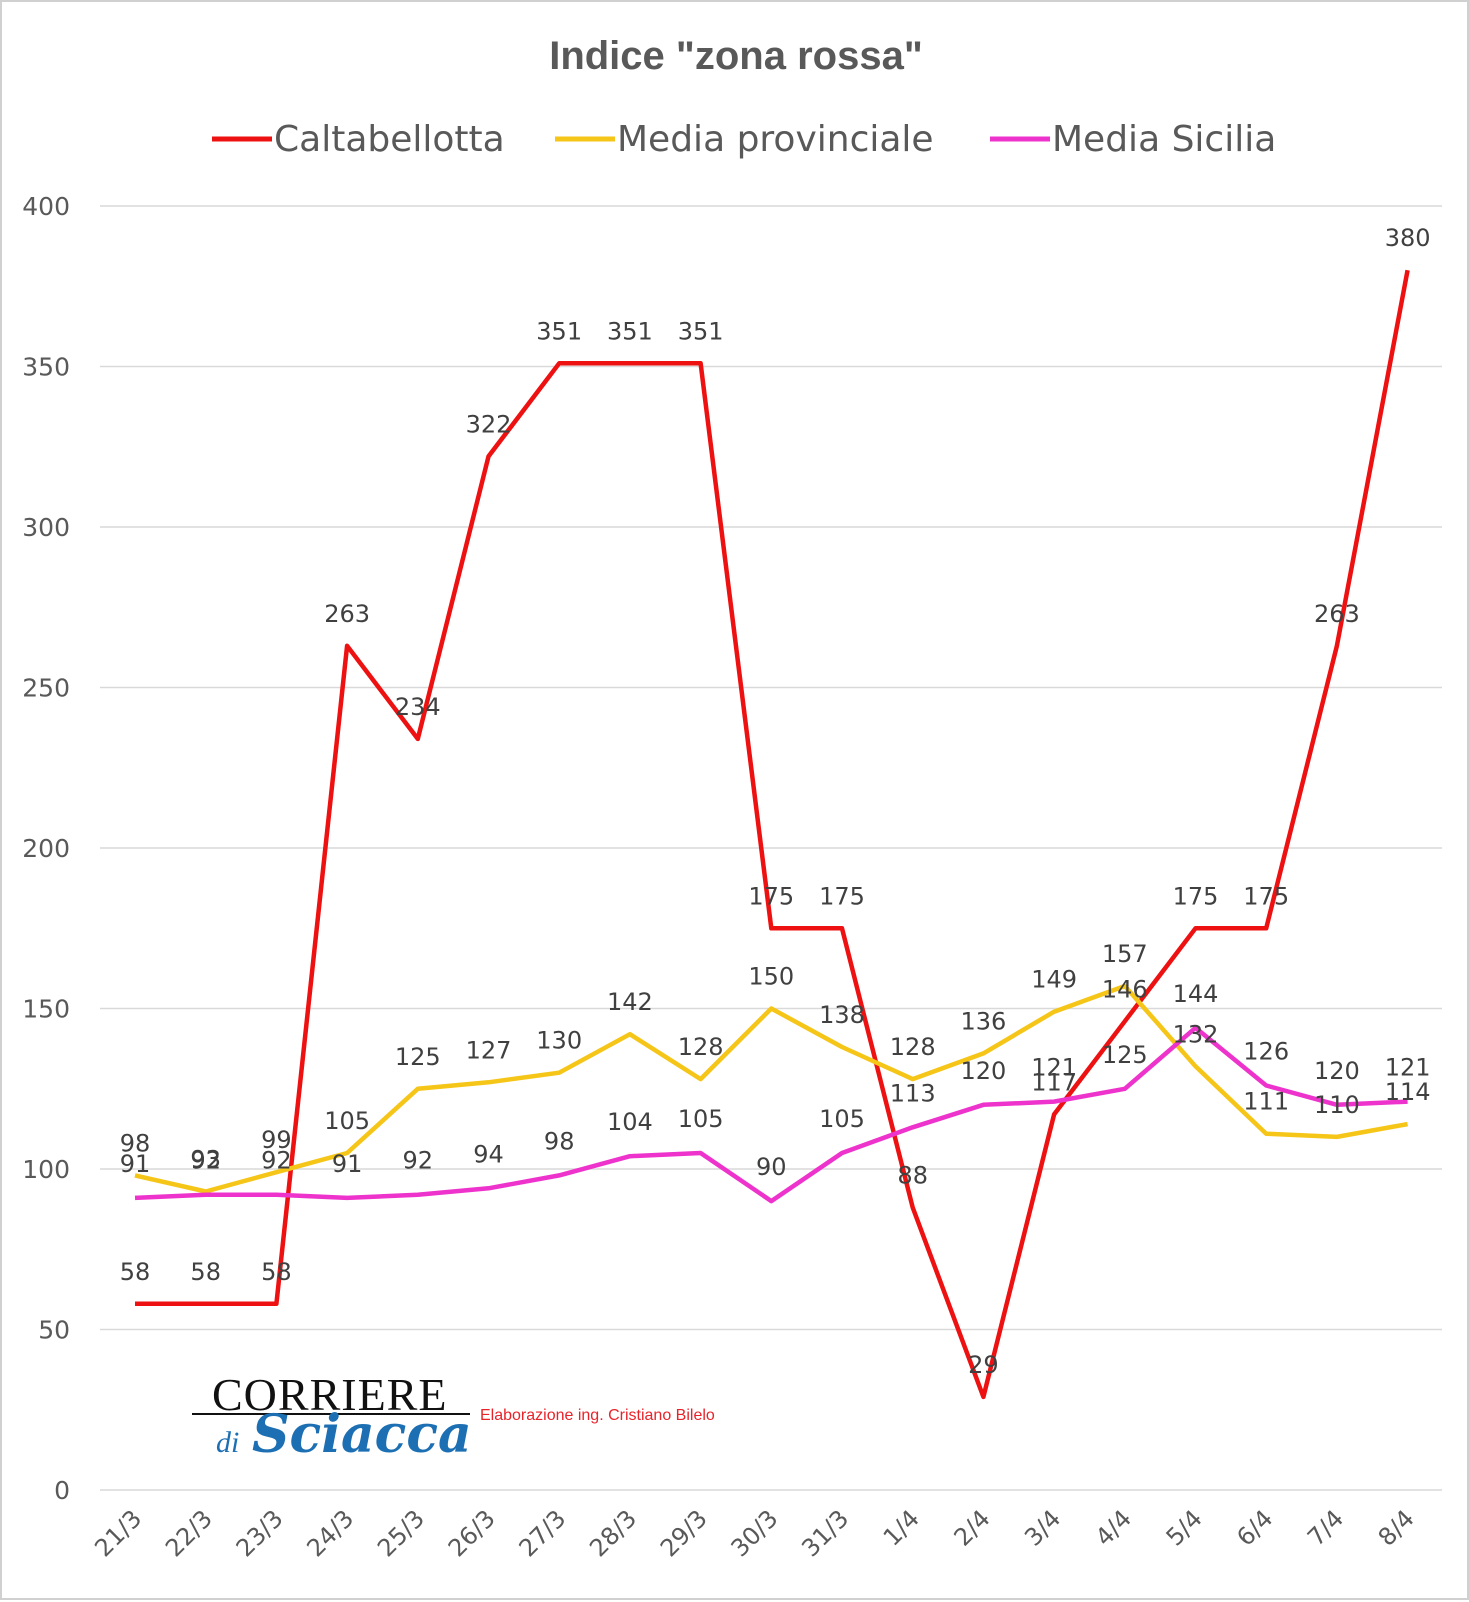  I want to click on y-tick-label: 300, so click(46, 527).